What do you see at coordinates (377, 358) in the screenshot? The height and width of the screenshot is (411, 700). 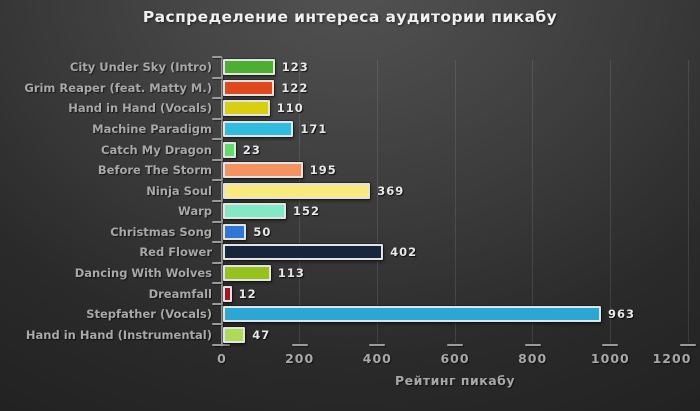 I see `x-tick-label: 400` at bounding box center [377, 358].